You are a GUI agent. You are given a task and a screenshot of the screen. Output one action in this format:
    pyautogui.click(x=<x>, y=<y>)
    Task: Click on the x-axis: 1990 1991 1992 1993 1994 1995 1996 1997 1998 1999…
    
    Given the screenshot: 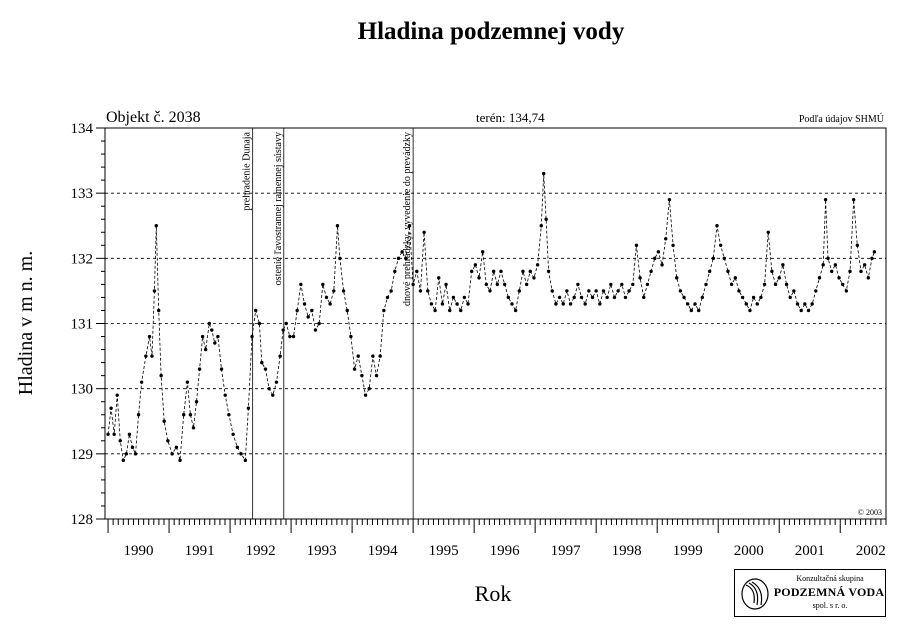 What is the action you would take?
    pyautogui.click(x=497, y=539)
    